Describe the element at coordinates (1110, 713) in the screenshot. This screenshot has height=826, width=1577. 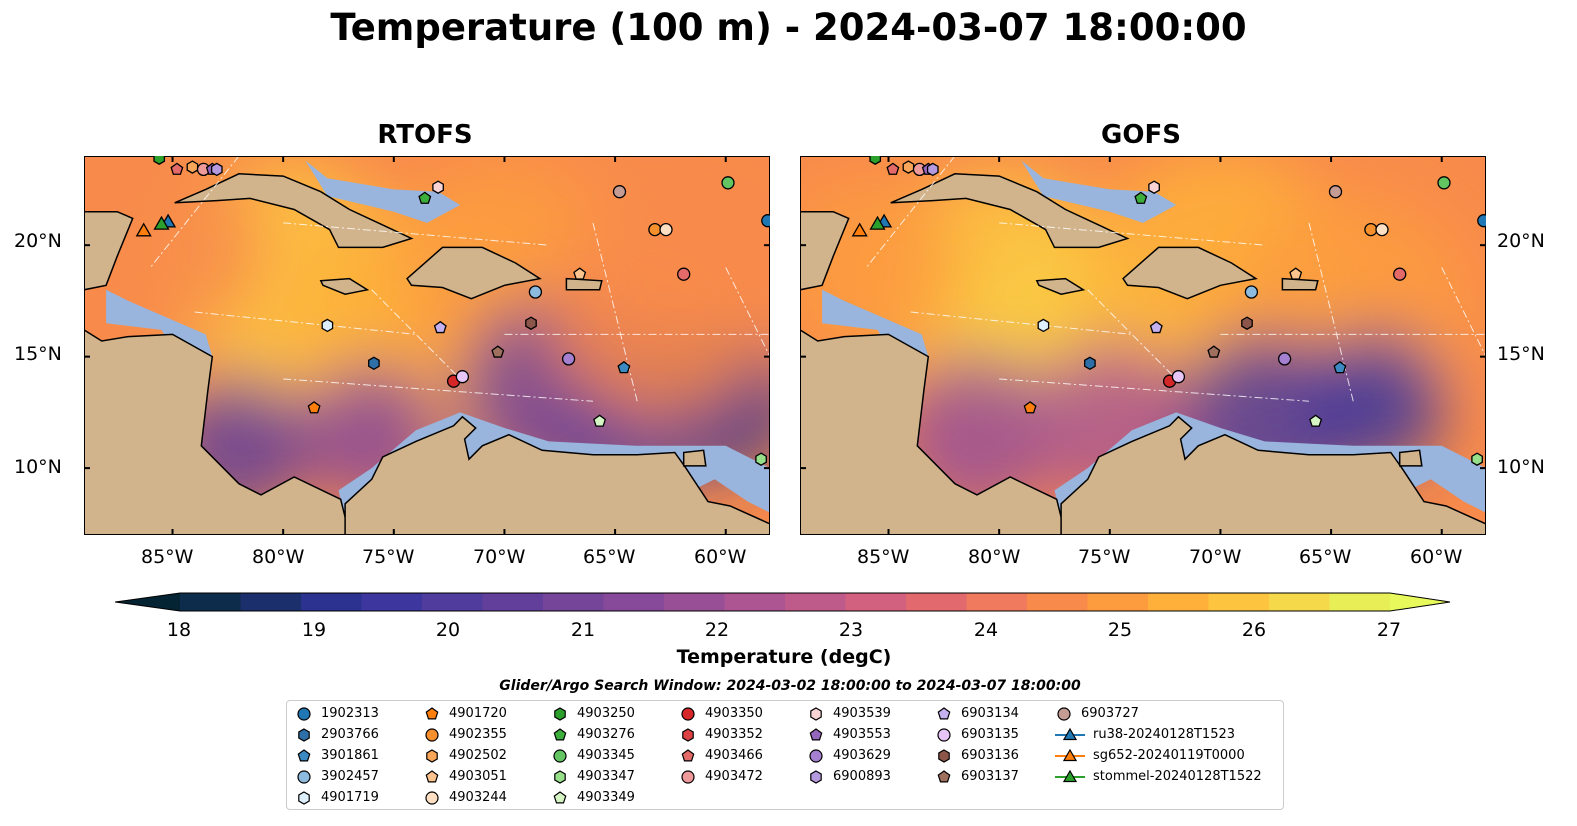
I see `legend-label: 6903727` at that location.